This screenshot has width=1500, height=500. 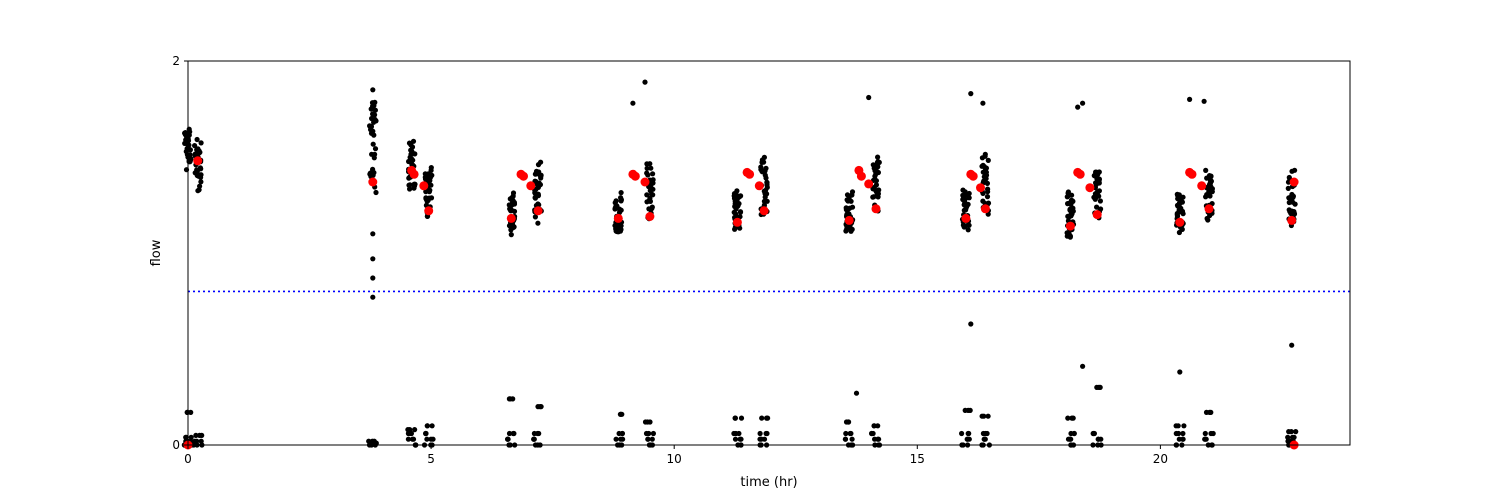 What do you see at coordinates (176, 61) in the screenshot?
I see `y-tick-label: 2` at bounding box center [176, 61].